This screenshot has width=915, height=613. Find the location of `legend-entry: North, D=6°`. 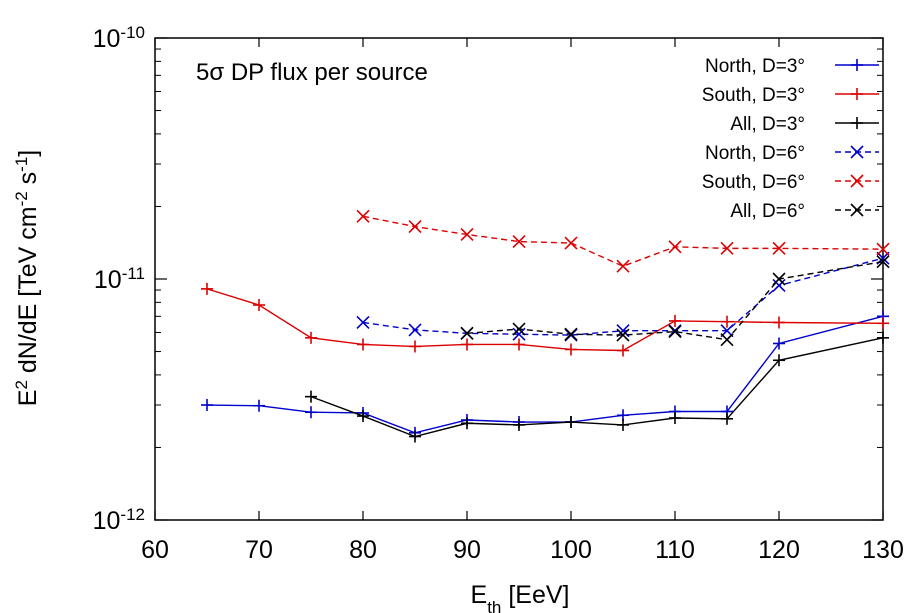

legend-entry: North, D=6° is located at coordinates (792, 153).